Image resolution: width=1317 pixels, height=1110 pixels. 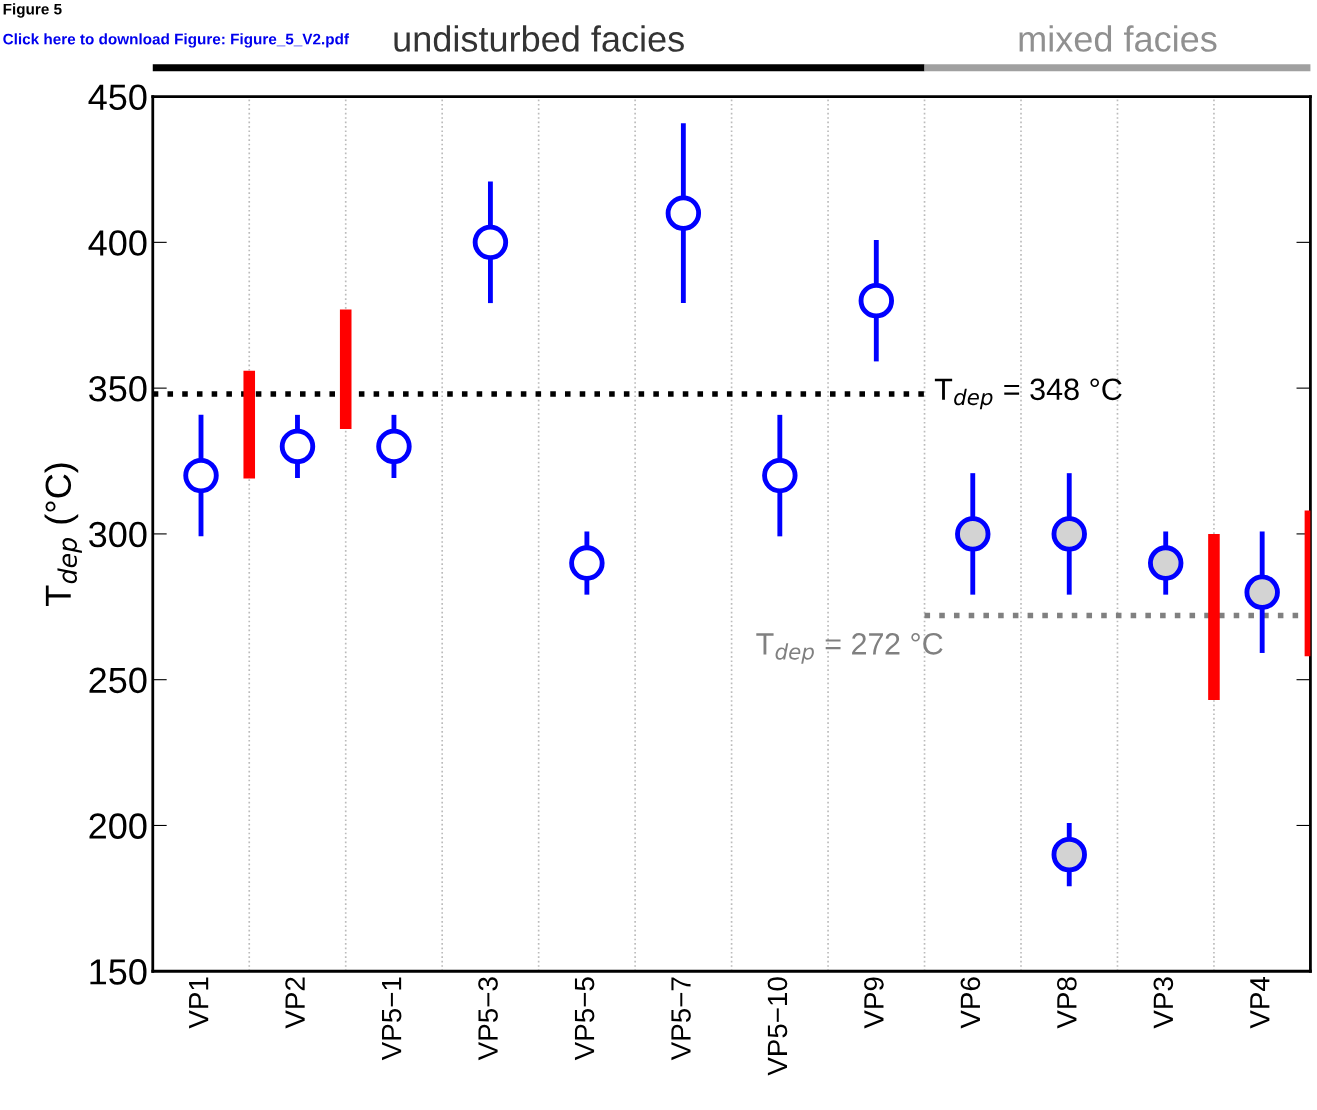 What do you see at coordinates (849, 648) in the screenshot?
I see `ref-line-label: T$_{dep}$ = 272 °C` at bounding box center [849, 648].